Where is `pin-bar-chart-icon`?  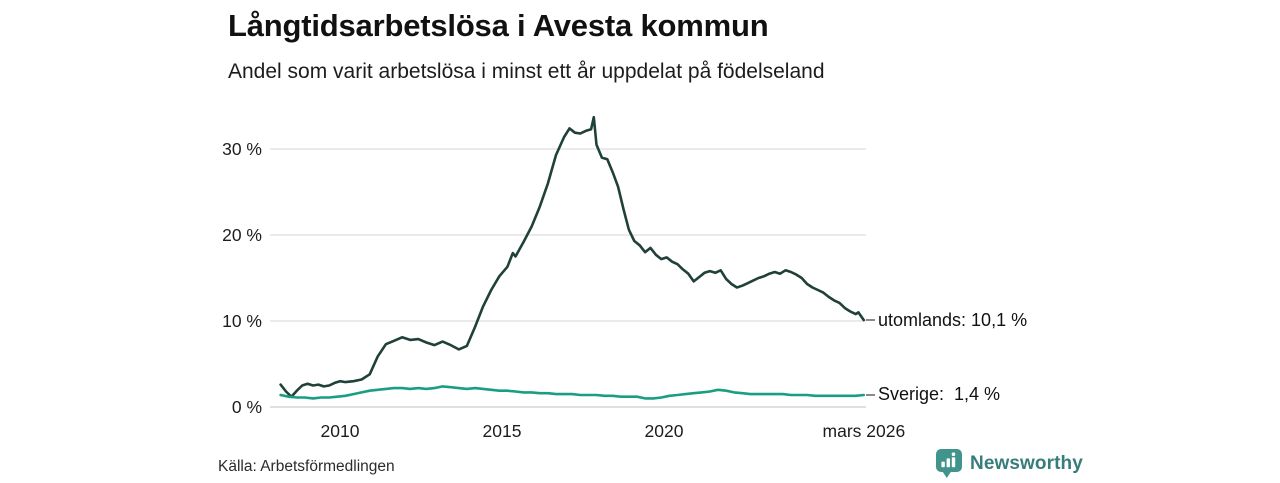
pin-bar-chart-icon is located at coordinates (949, 463).